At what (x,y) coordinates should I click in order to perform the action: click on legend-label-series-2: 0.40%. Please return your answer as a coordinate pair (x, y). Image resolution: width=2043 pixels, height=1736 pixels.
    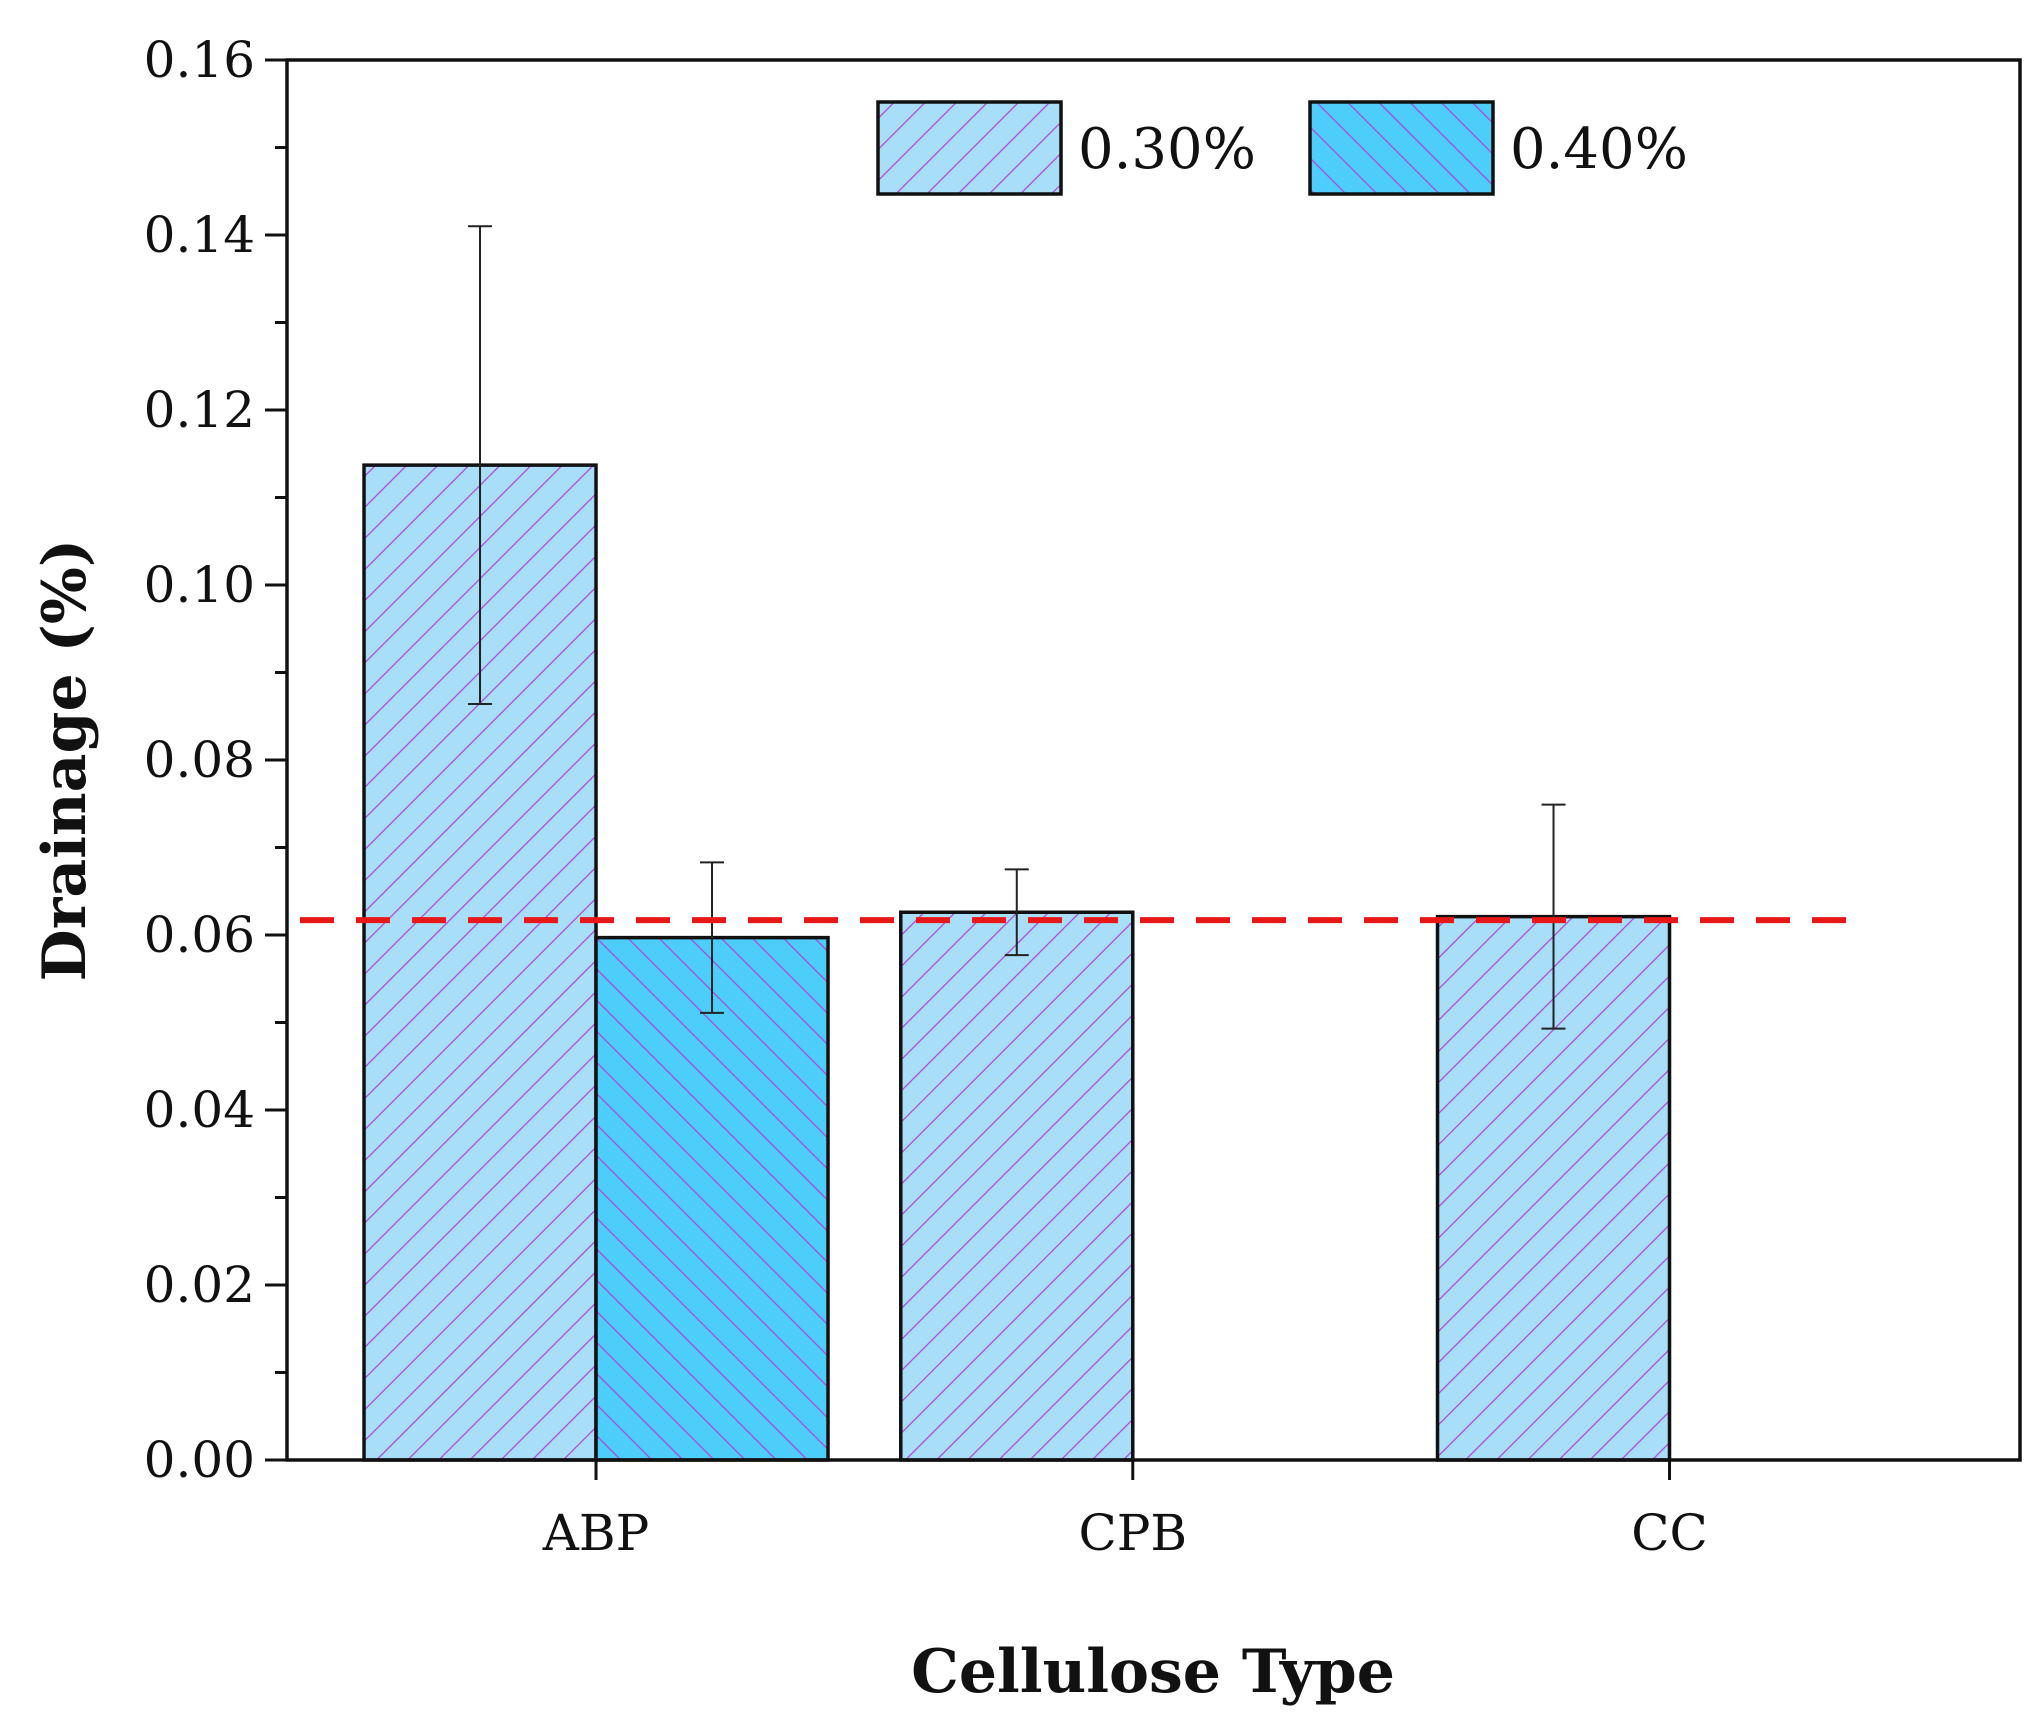
    Looking at the image, I should click on (1599, 149).